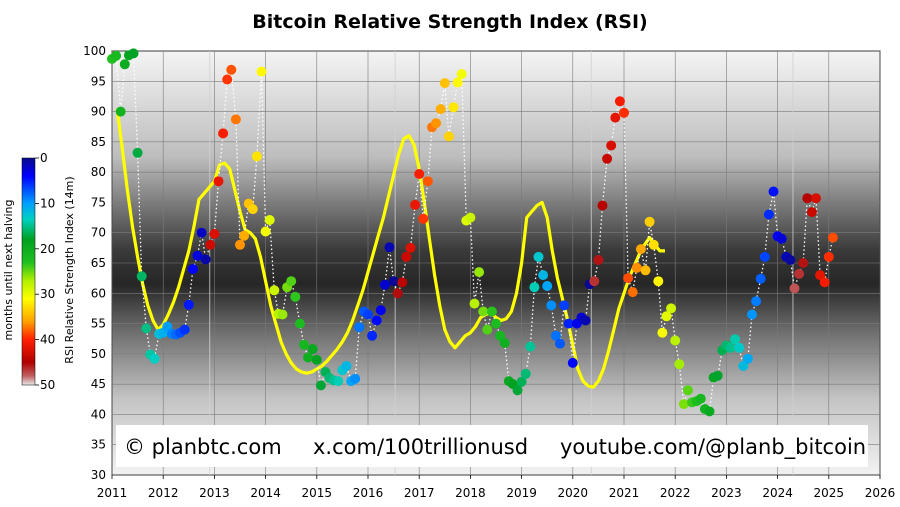 This screenshot has height=507, width=900. What do you see at coordinates (419, 493) in the screenshot?
I see `x-tick-label: 2017` at bounding box center [419, 493].